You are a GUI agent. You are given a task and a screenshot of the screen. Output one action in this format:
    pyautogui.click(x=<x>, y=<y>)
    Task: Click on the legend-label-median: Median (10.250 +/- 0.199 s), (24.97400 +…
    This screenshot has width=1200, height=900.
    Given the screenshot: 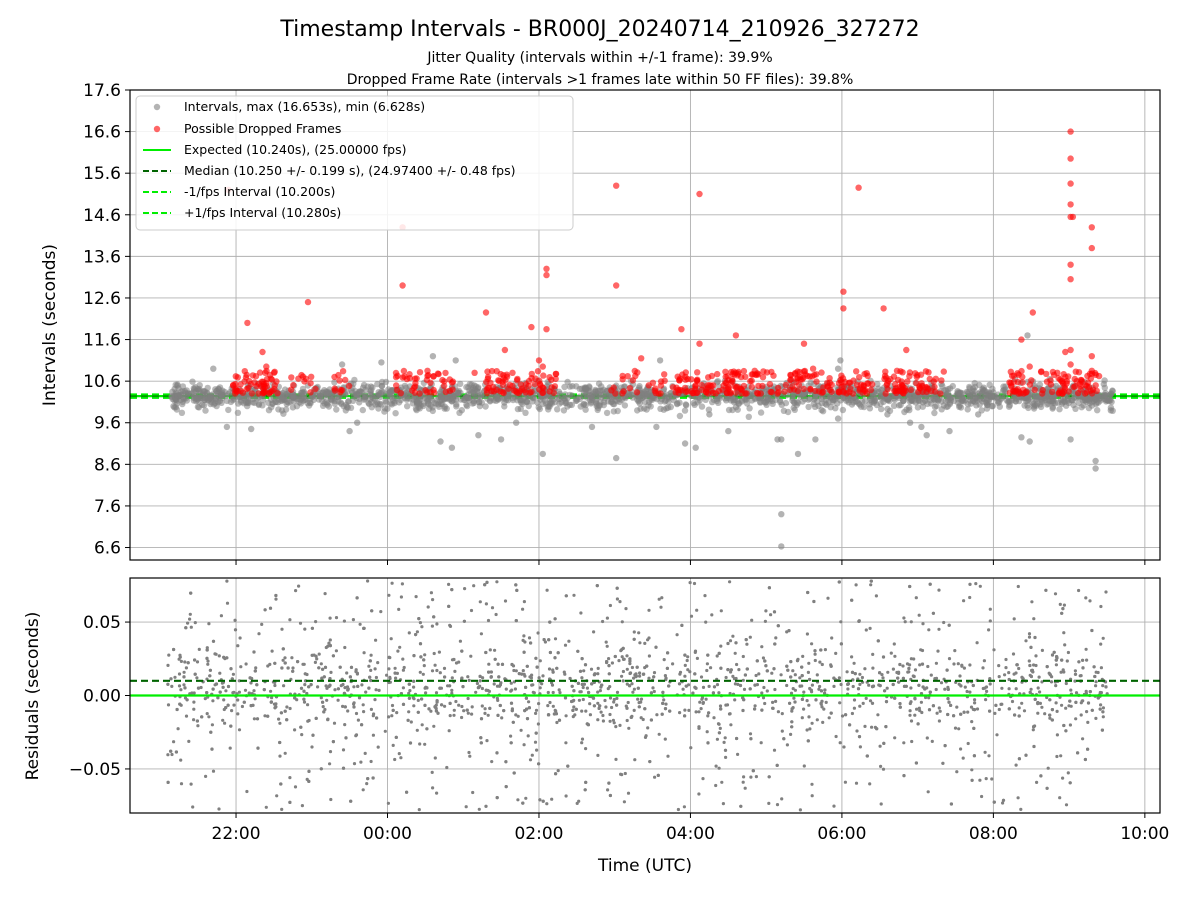 What is the action you would take?
    pyautogui.click(x=349, y=170)
    